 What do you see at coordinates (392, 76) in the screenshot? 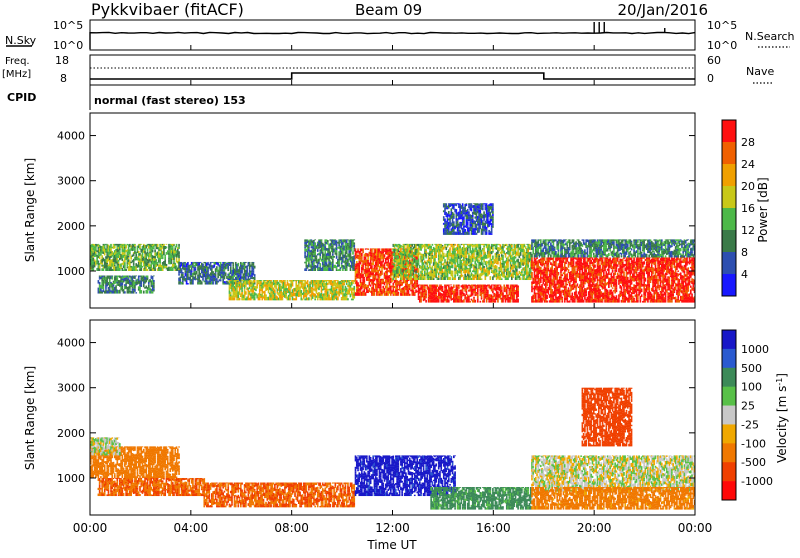
I see `frequency-trace` at bounding box center [392, 76].